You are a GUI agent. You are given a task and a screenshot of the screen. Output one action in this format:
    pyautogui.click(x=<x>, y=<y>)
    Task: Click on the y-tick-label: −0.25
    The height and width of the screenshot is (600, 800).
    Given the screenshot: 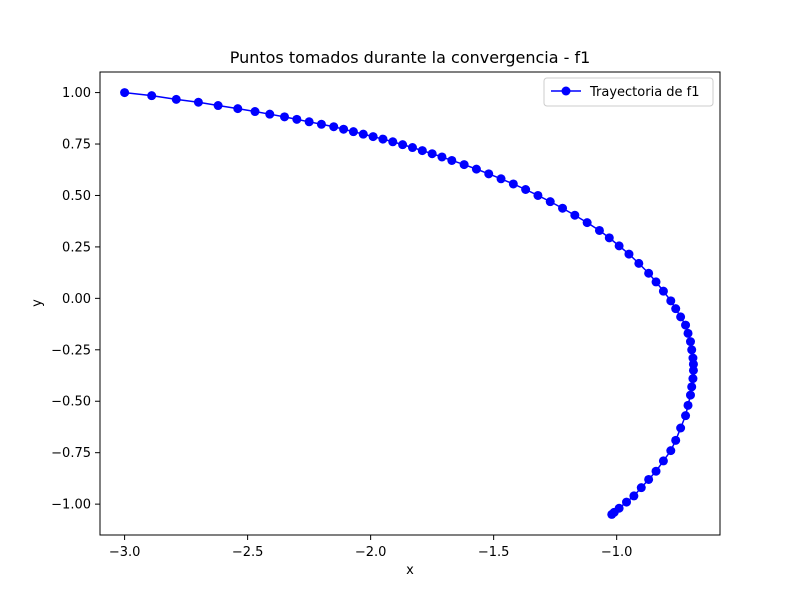 What is the action you would take?
    pyautogui.click(x=71, y=350)
    